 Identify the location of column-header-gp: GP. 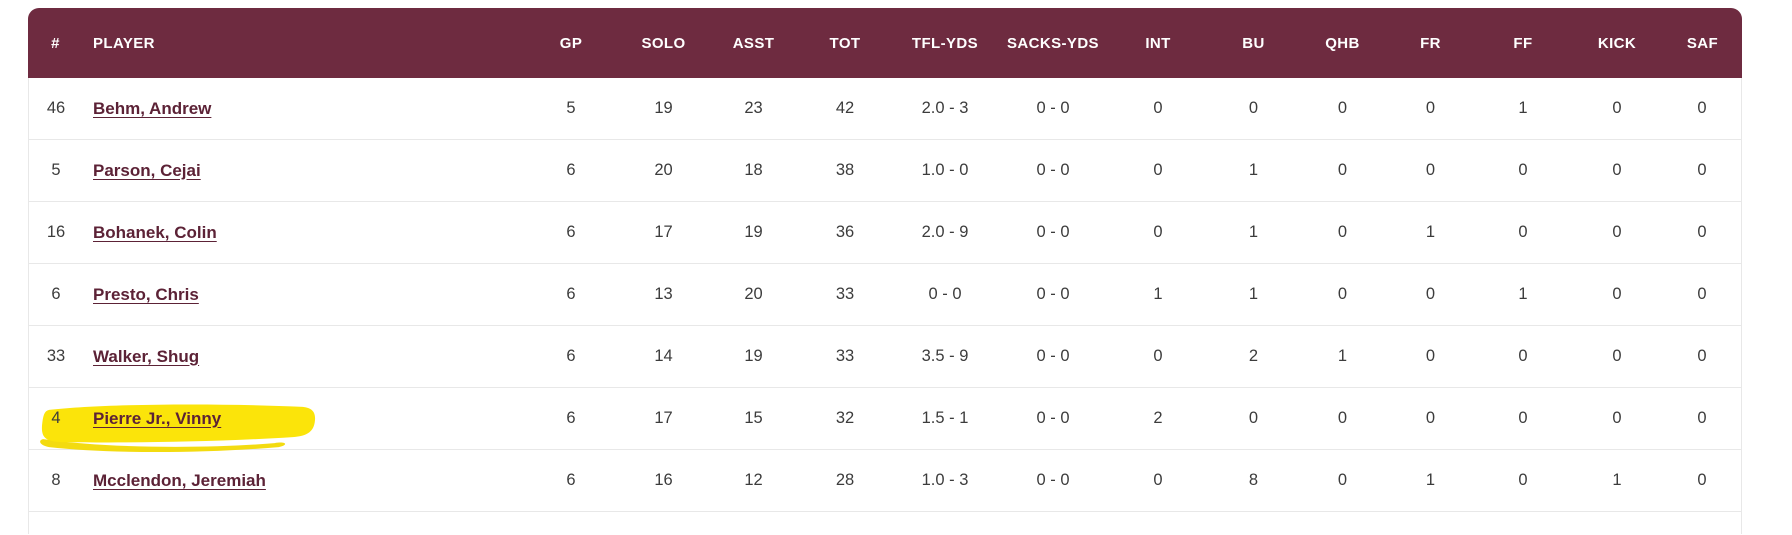
(571, 43).